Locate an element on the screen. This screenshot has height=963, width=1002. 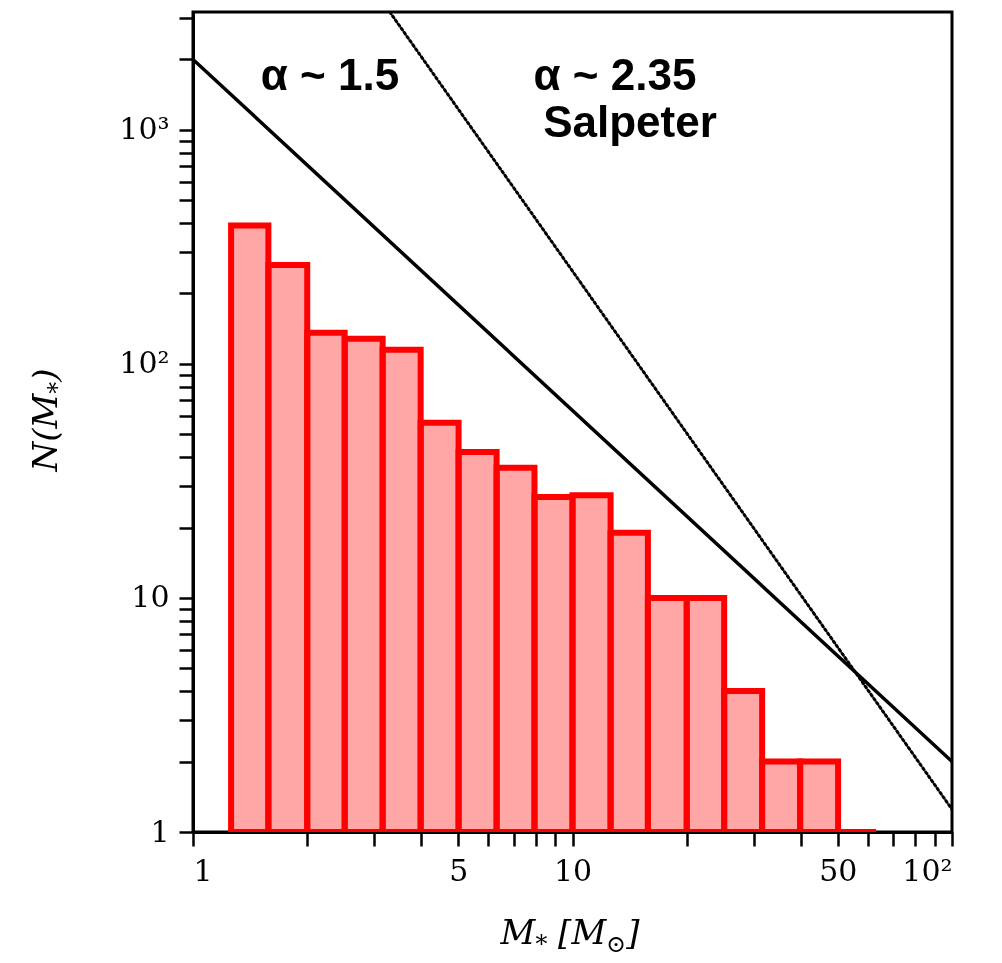
x-tick-label: 1 is located at coordinates (203, 870).